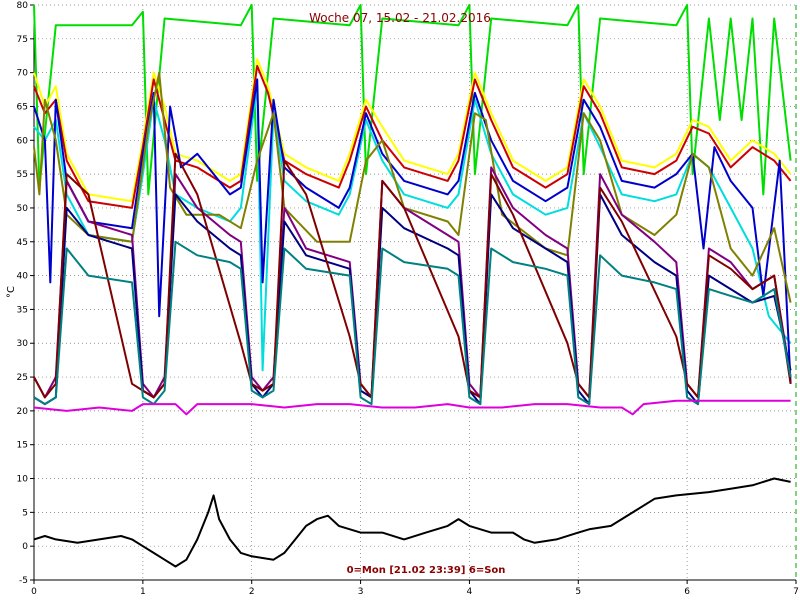  What do you see at coordinates (23, 6) in the screenshot?
I see `y-tick-label: 80` at bounding box center [23, 6].